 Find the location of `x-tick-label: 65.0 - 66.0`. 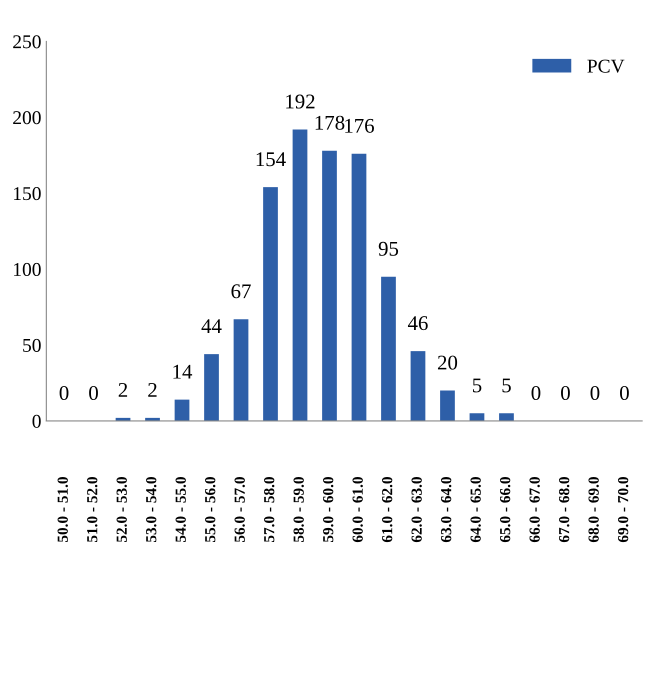

x-tick-label: 65.0 - 66.0 is located at coordinates (505, 509).